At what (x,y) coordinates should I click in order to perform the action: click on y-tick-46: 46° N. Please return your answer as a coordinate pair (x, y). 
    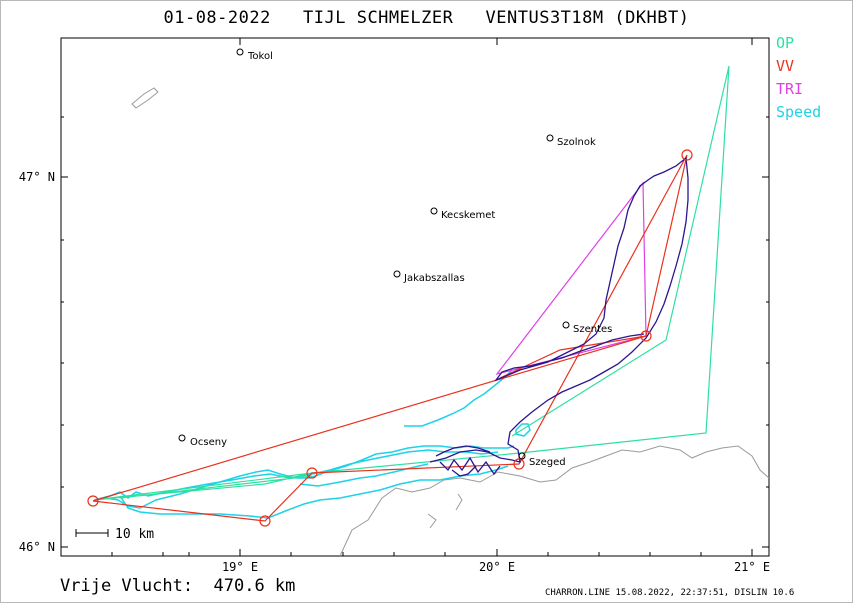
    Looking at the image, I should click on (37, 547).